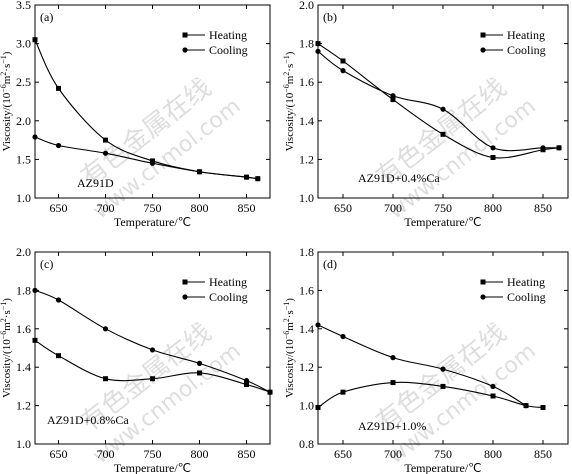 The image size is (572, 474). What do you see at coordinates (399, 178) in the screenshot?
I see `panel-annotation: AZ91D+0.4%Ca` at bounding box center [399, 178].